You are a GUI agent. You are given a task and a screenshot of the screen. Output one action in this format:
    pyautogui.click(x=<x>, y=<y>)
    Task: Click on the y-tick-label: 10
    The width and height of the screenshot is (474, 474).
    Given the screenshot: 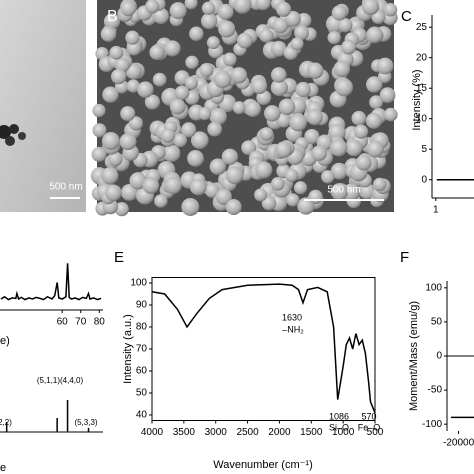 What is the action you would take?
    pyautogui.click(x=422, y=118)
    